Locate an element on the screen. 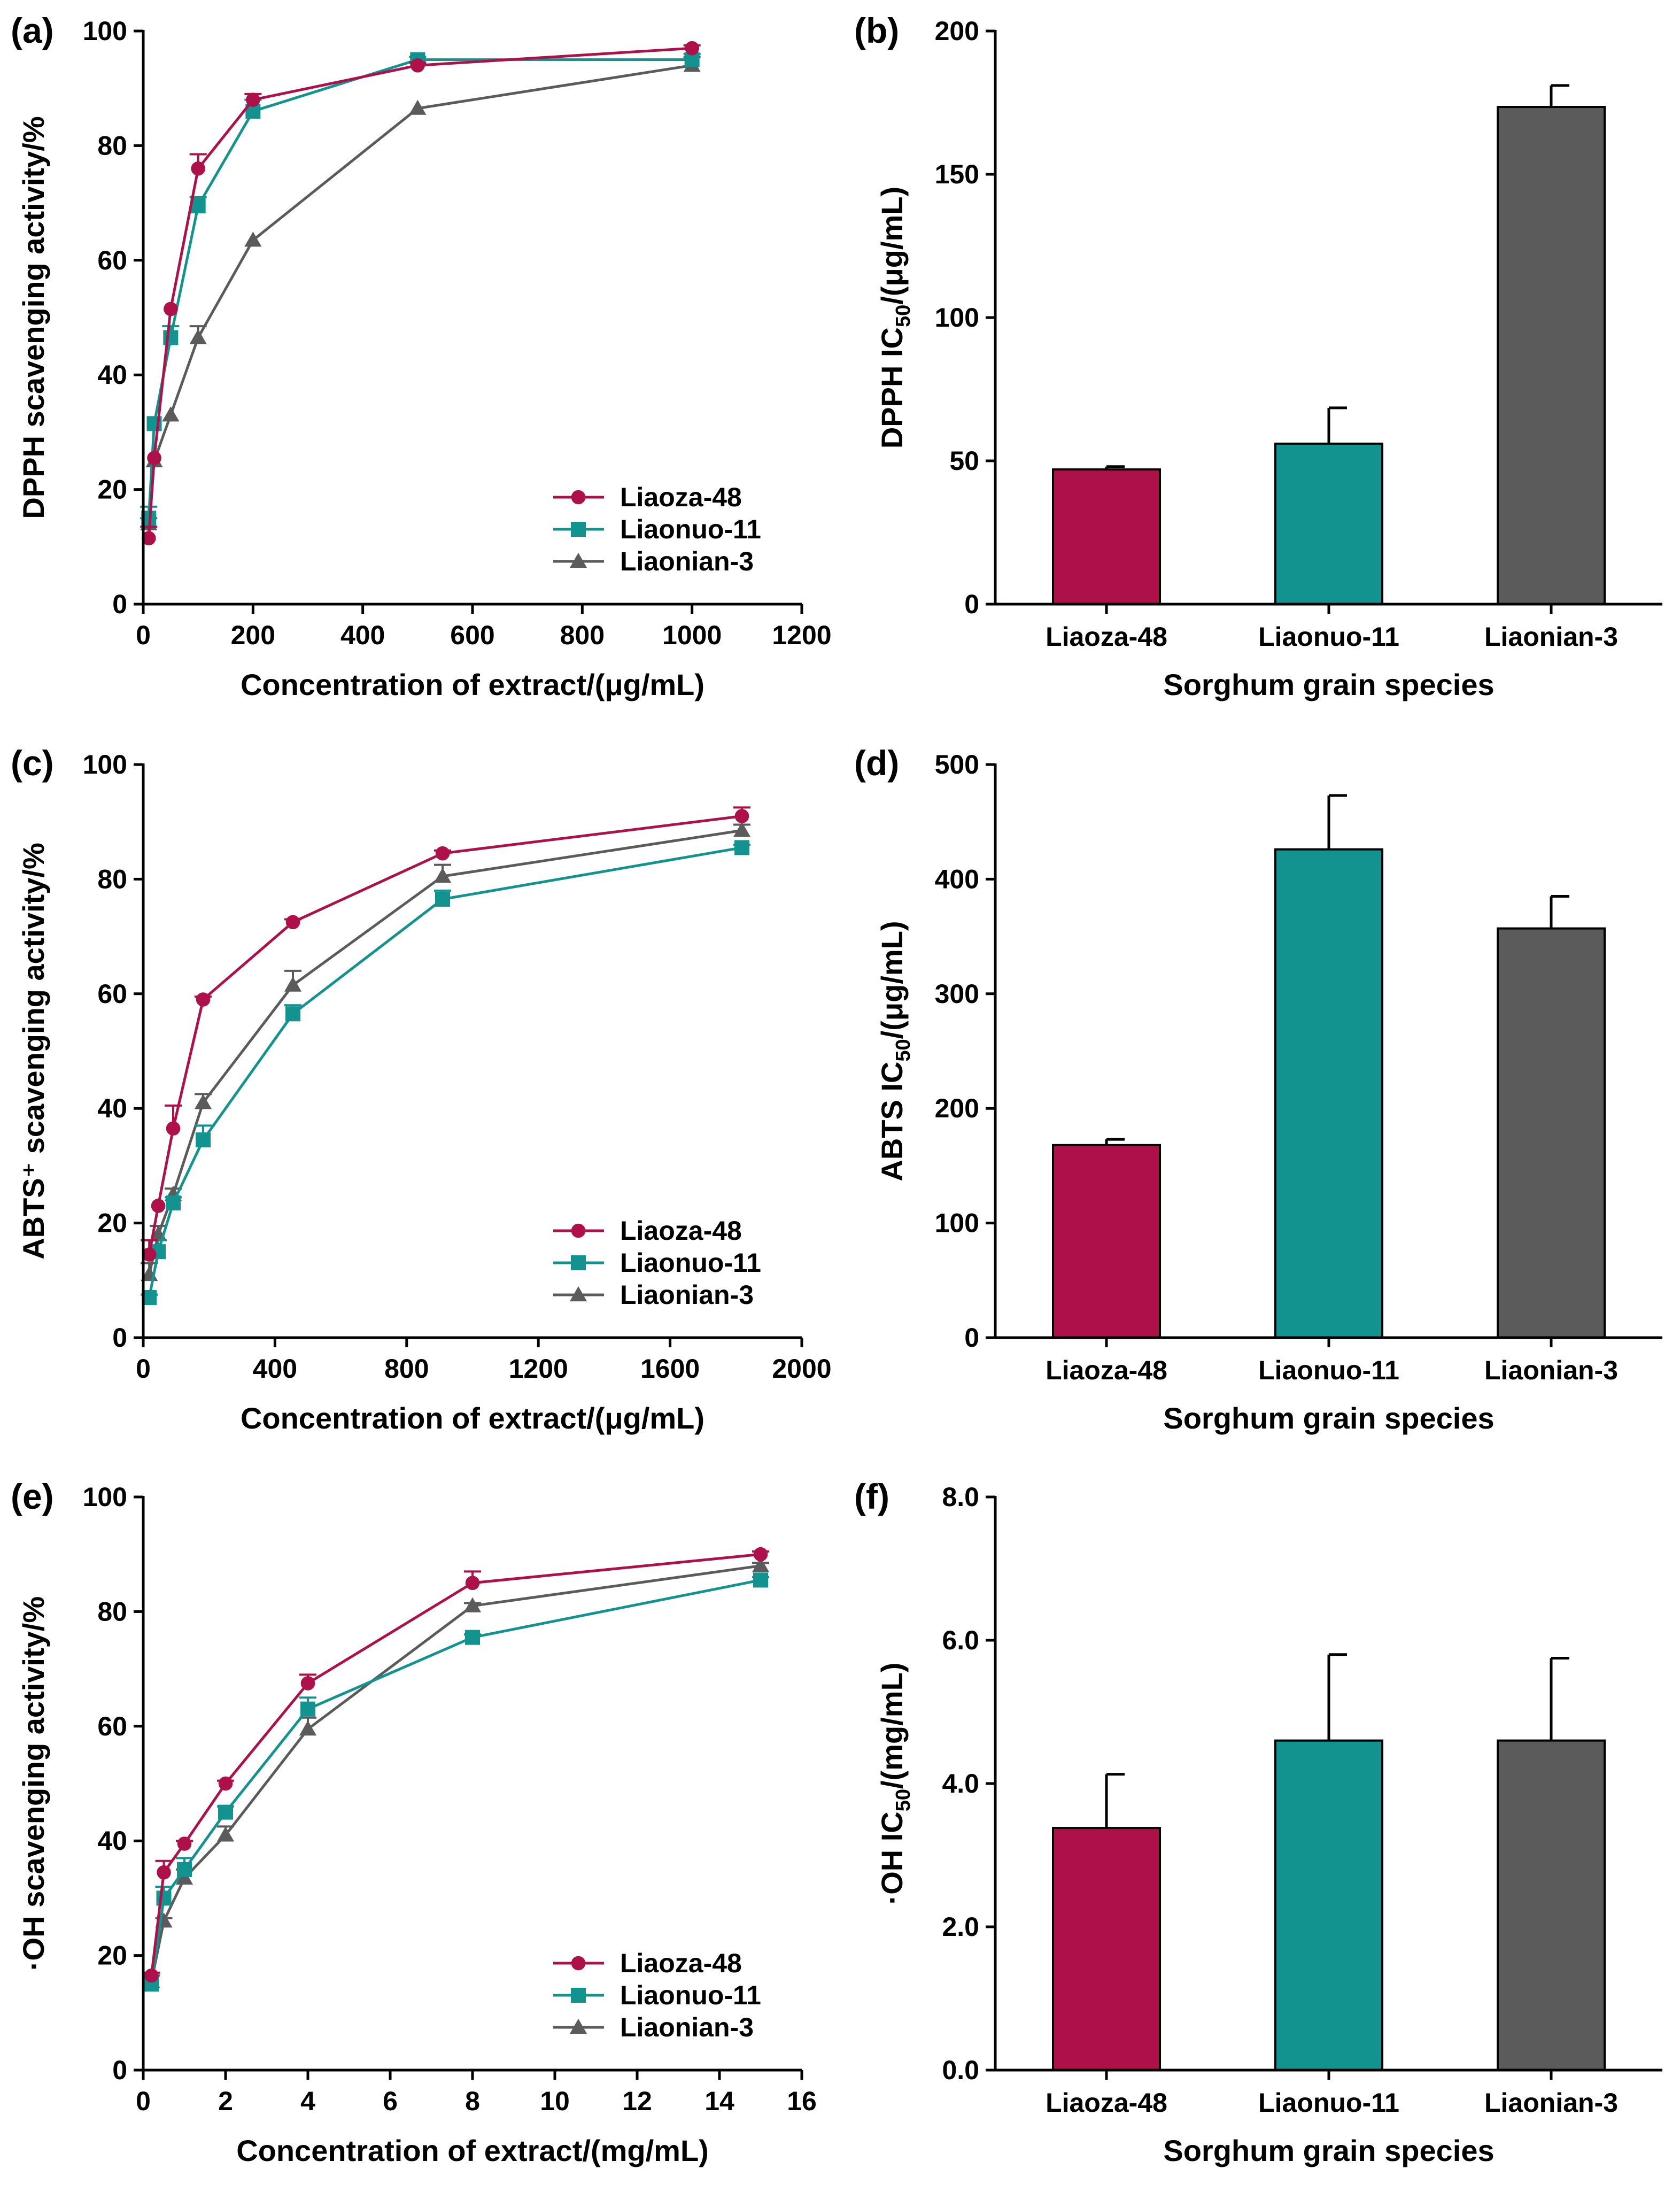 Image resolution: width=1680 pixels, height=2192 pixels. x-axis-title: Sorghum grain species is located at coordinates (1329, 1418).